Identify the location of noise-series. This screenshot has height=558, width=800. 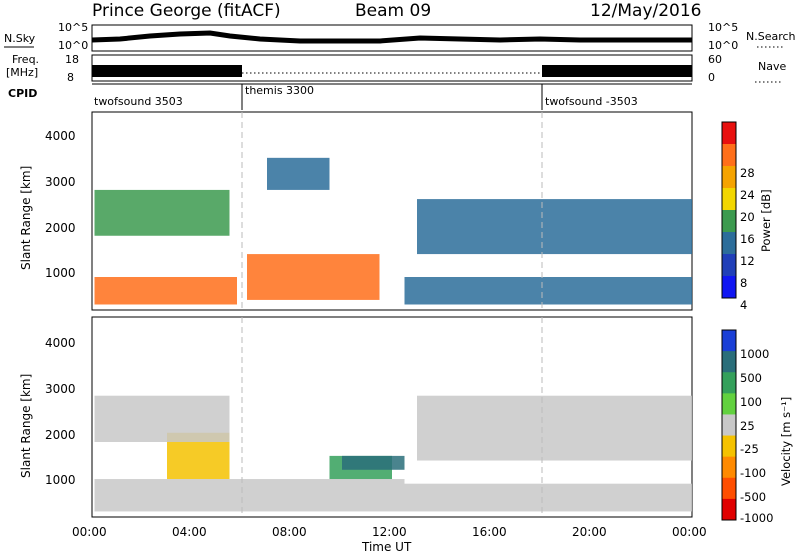
(391, 37).